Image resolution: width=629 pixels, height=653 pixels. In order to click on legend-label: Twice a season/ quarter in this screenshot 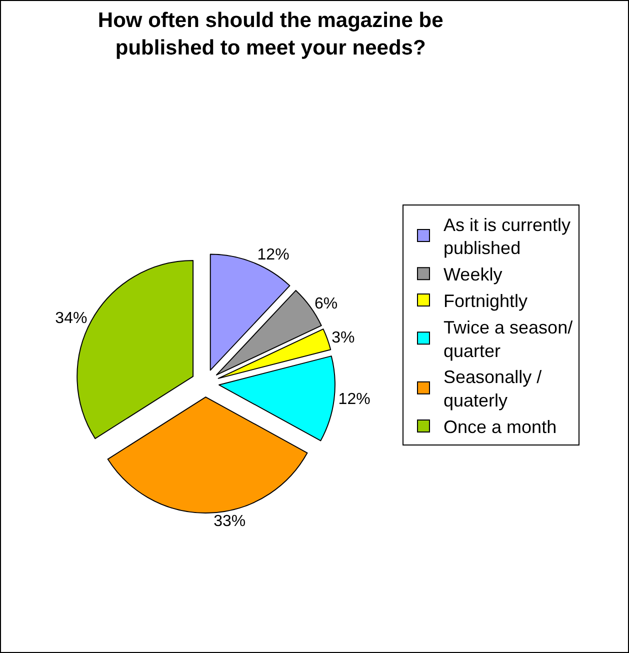, I will do `click(508, 339)`.